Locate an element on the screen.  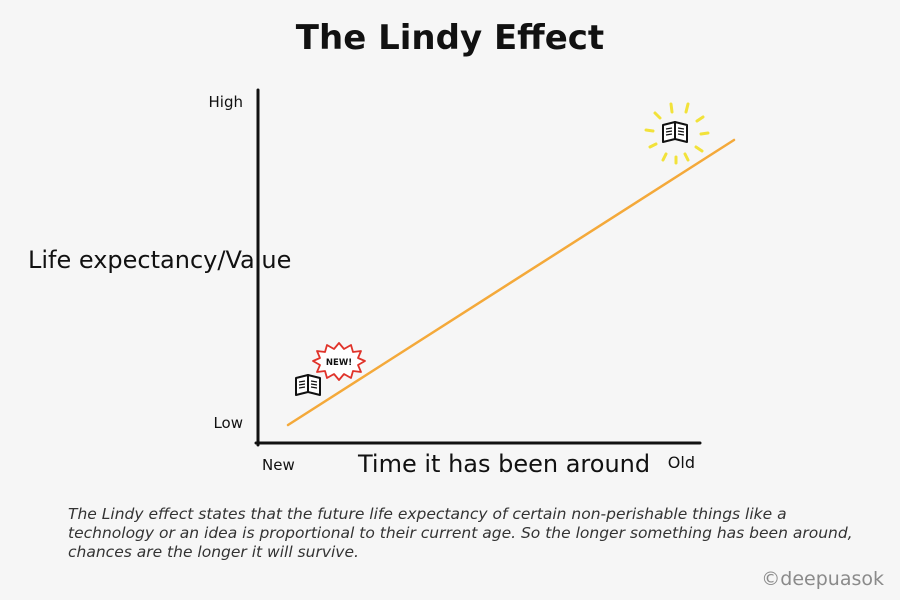
y-axis-low-label: Low is located at coordinates (228, 423).